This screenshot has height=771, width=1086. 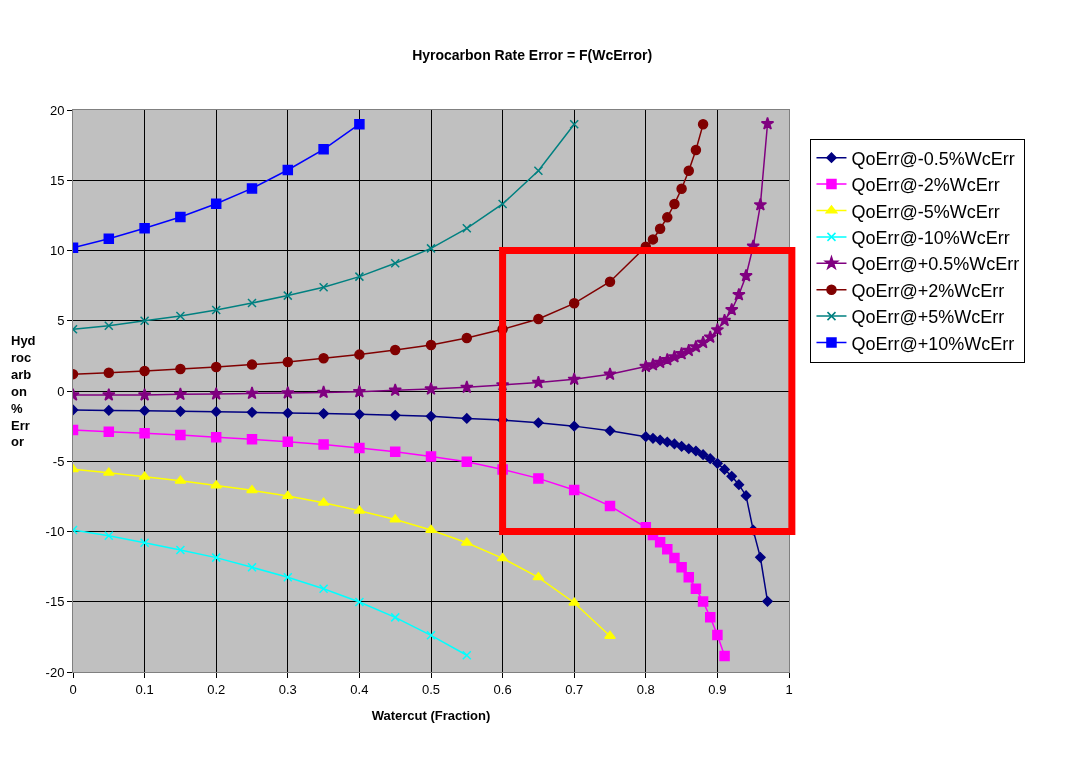 What do you see at coordinates (359, 689) in the screenshot?
I see `x-tick-label: 0.4` at bounding box center [359, 689].